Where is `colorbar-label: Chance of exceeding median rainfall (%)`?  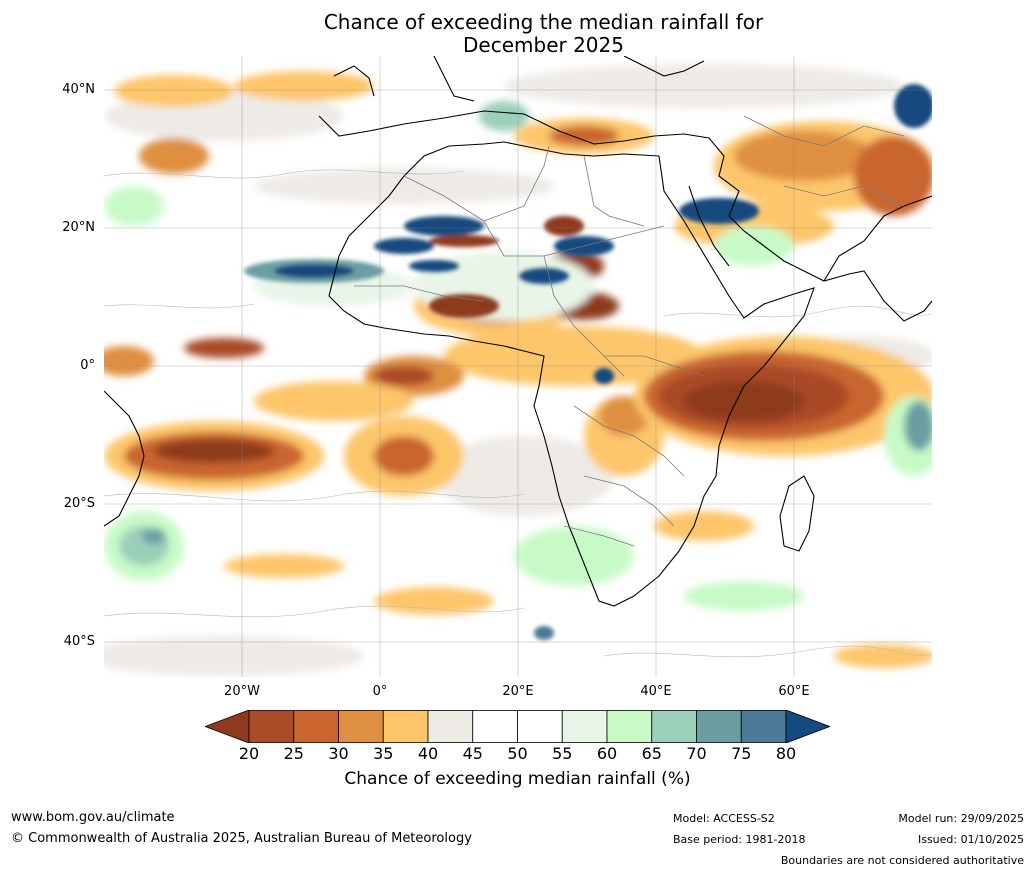 colorbar-label: Chance of exceeding median rainfall (%) is located at coordinates (517, 779).